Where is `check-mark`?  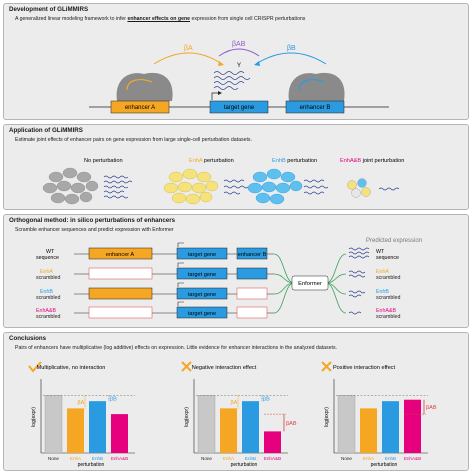 check-mark is located at coordinates (35, 367).